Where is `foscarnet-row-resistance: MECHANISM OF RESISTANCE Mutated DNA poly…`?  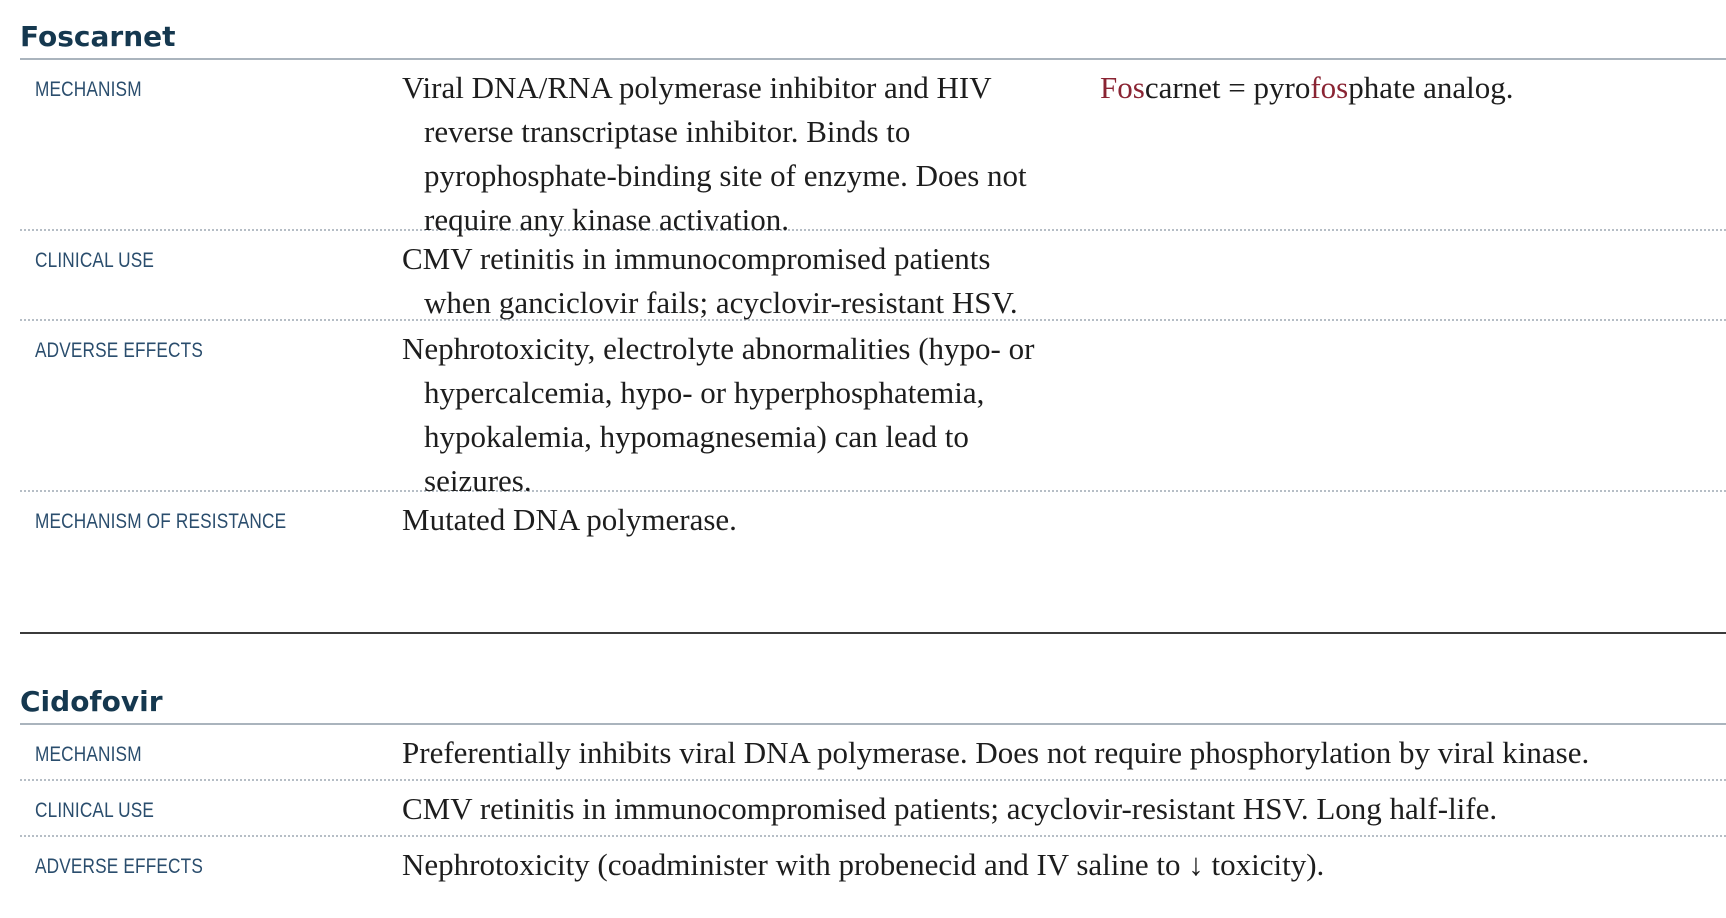
foscarnet-row-resistance: MECHANISM OF RESISTANCE Mutated DNA poly… is located at coordinates (873, 532).